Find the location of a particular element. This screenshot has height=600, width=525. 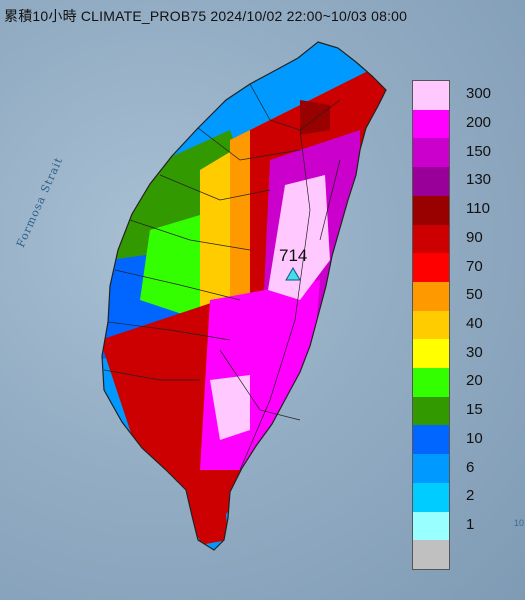

legend is located at coordinates (431, 325).